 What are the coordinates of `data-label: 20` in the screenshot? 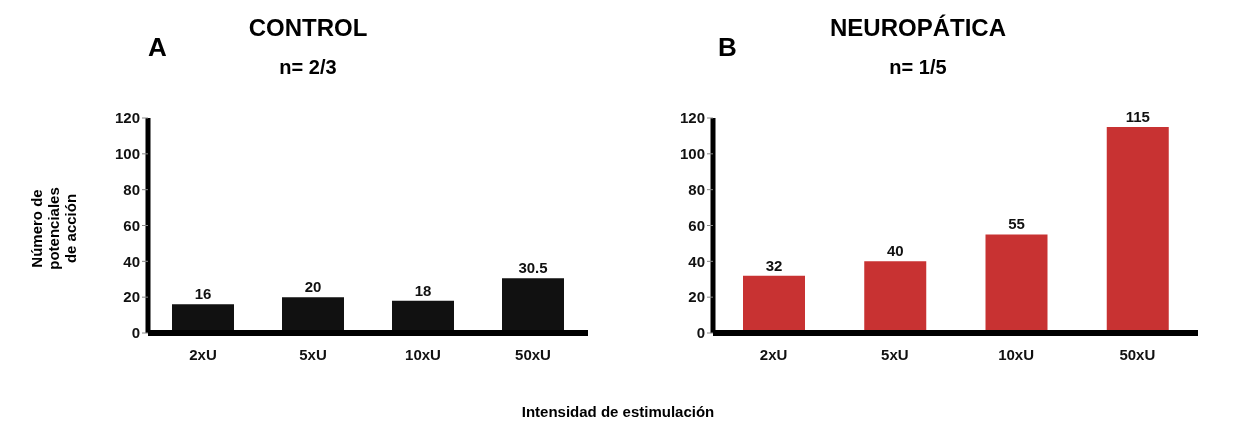 It's located at (313, 287).